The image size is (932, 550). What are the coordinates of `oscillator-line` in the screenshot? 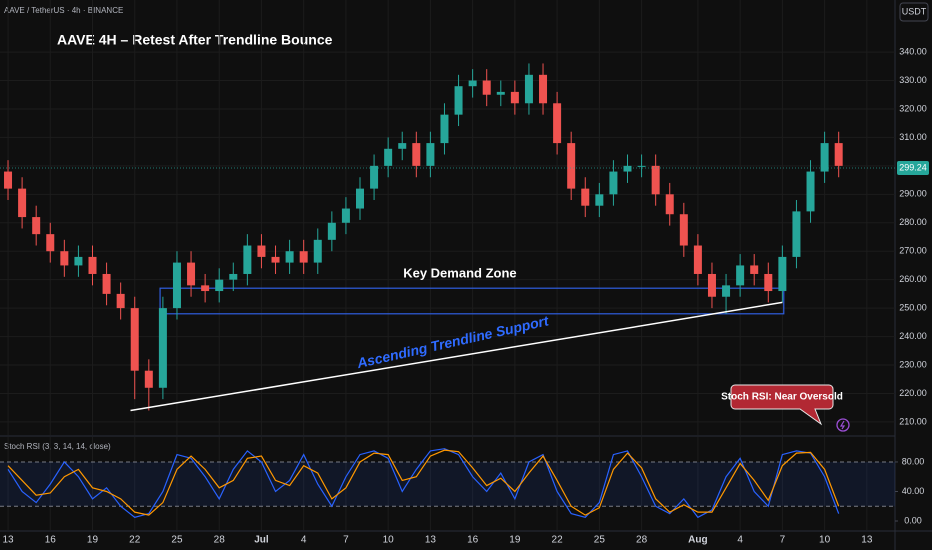 It's located at (423, 482).